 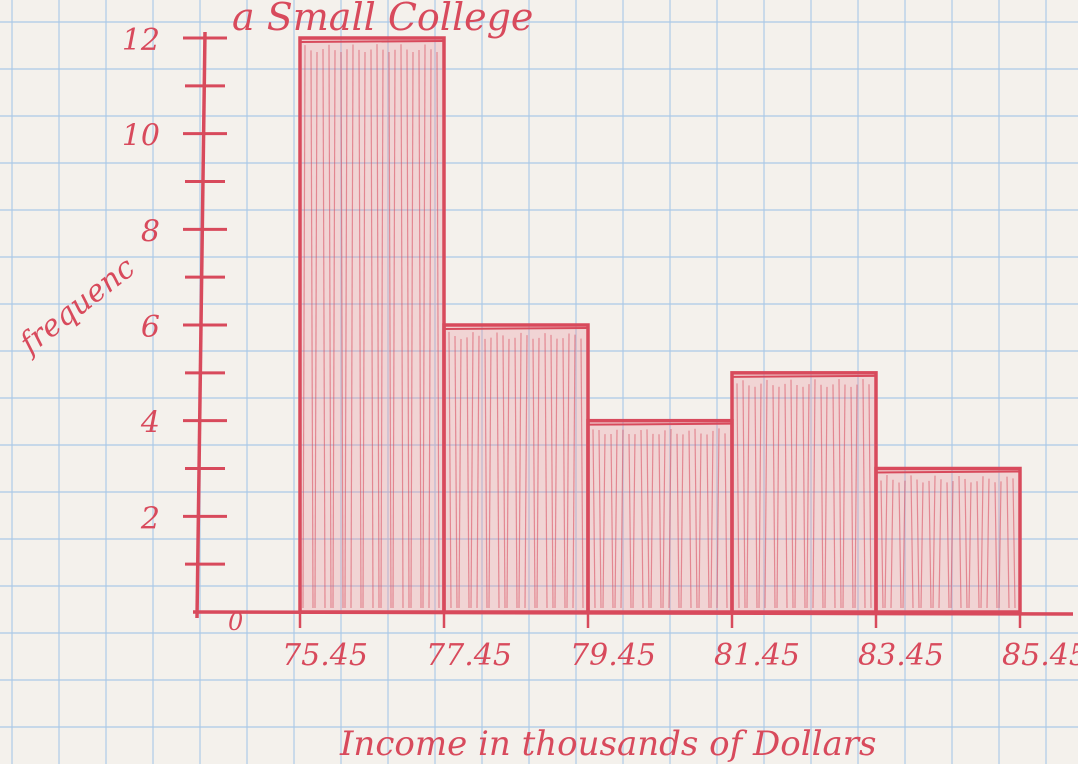 I want to click on y-tick-label: 2, so click(x=150, y=518).